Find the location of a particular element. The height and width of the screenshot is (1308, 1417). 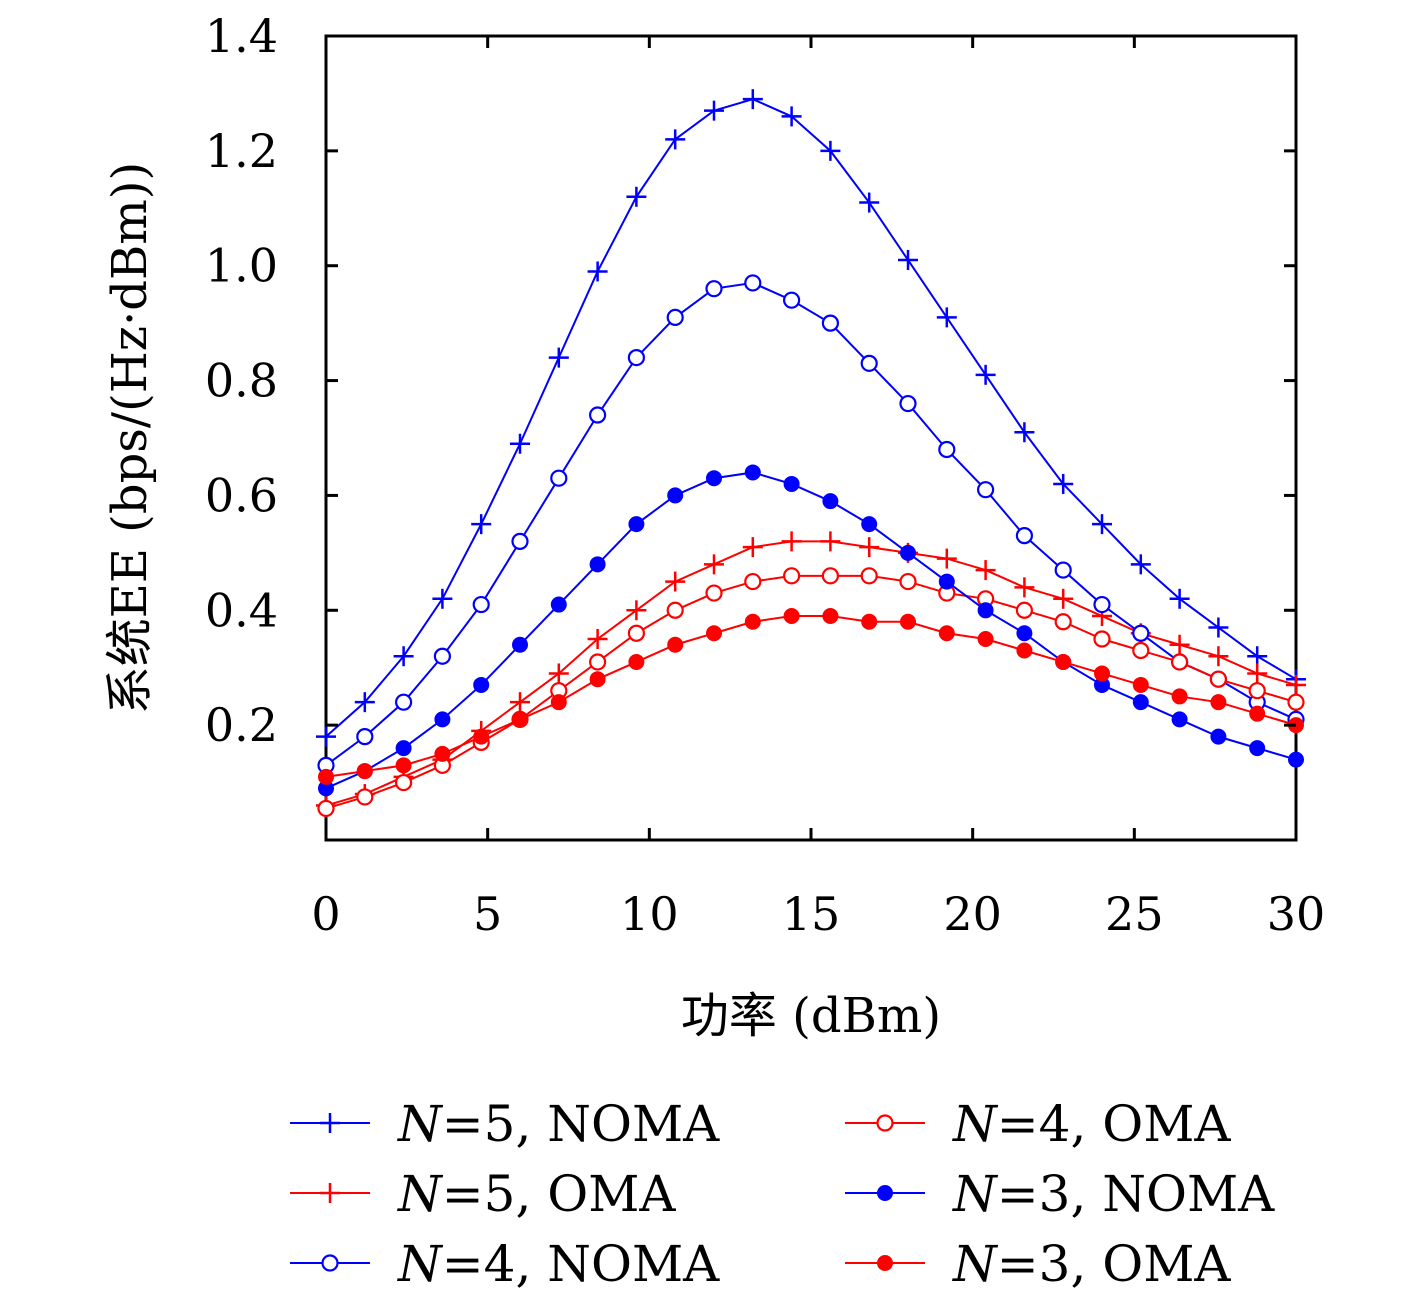

y-tick-label: 0.2 is located at coordinates (241, 725).